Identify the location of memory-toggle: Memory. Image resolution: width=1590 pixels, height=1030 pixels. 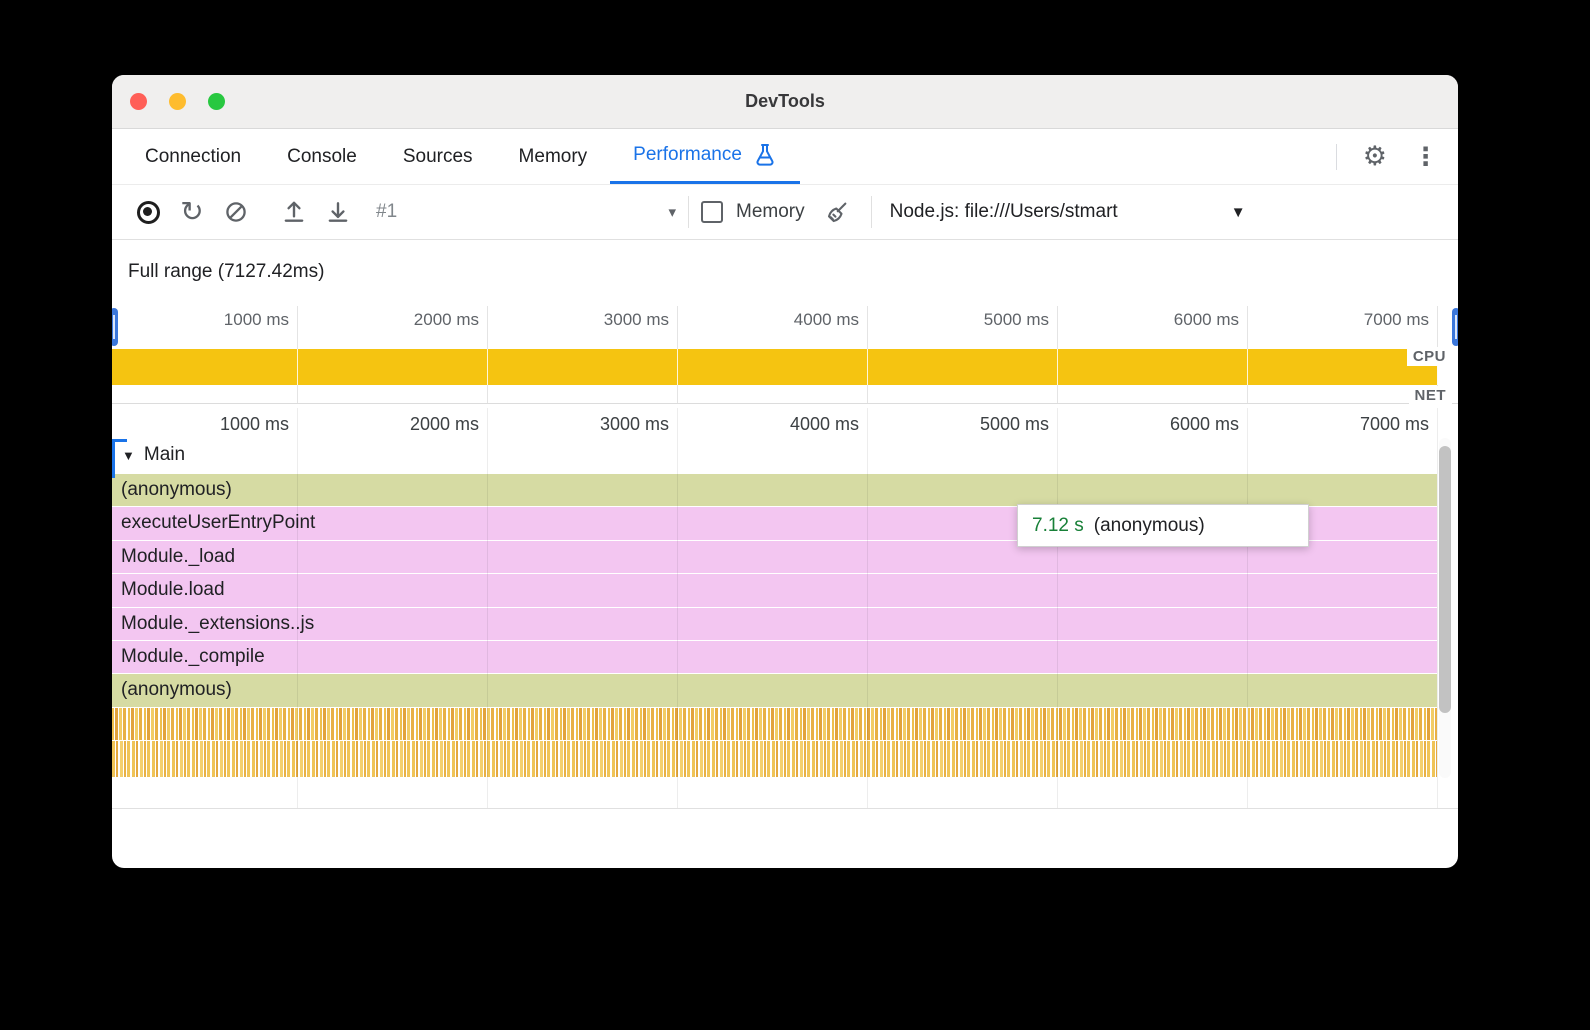
(753, 212).